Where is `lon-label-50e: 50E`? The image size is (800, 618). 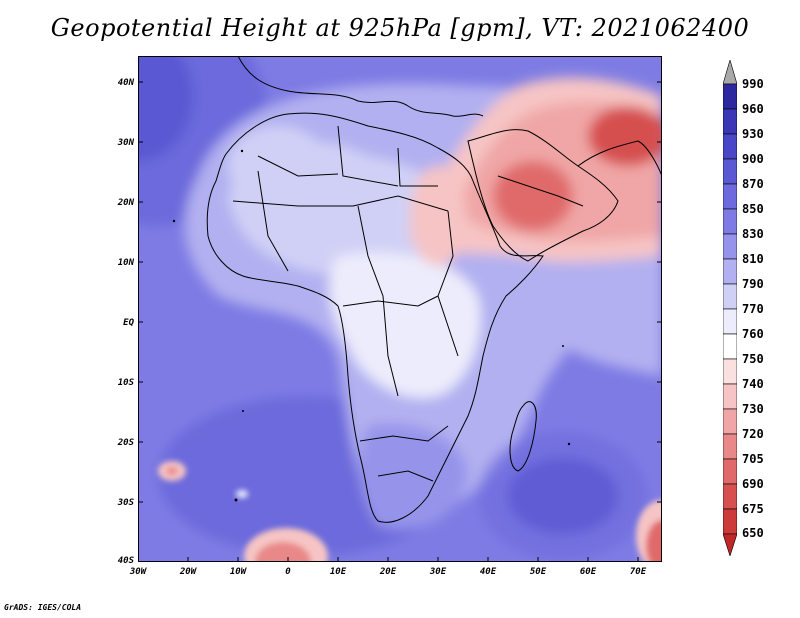
lon-label-50e: 50E is located at coordinates (538, 572).